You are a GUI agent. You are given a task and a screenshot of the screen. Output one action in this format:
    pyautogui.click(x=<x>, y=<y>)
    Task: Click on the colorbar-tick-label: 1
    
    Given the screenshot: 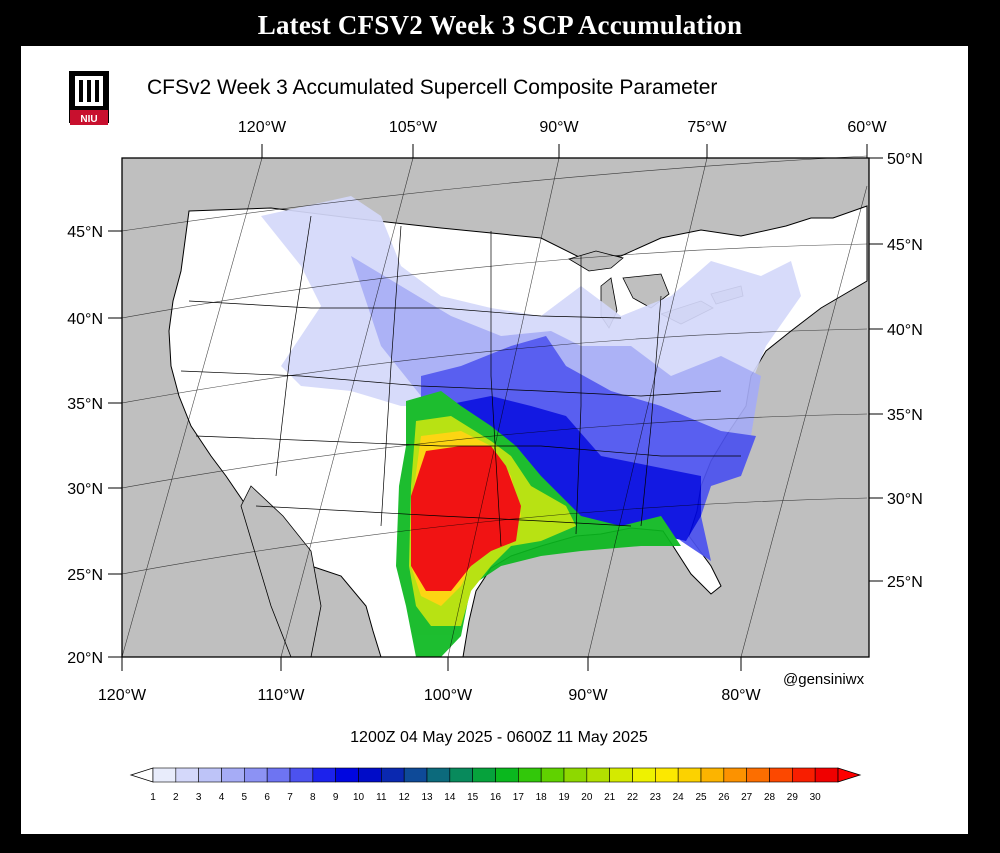 What is the action you would take?
    pyautogui.click(x=153, y=797)
    